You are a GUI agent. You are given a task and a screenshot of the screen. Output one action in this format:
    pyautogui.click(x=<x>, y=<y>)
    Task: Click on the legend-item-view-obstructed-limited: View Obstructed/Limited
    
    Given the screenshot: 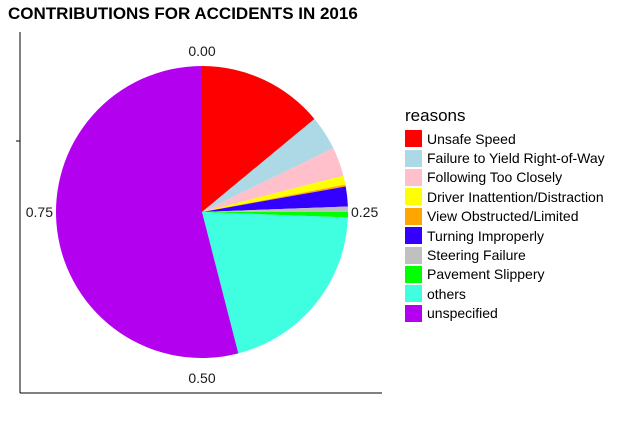 What is the action you would take?
    pyautogui.click(x=505, y=216)
    